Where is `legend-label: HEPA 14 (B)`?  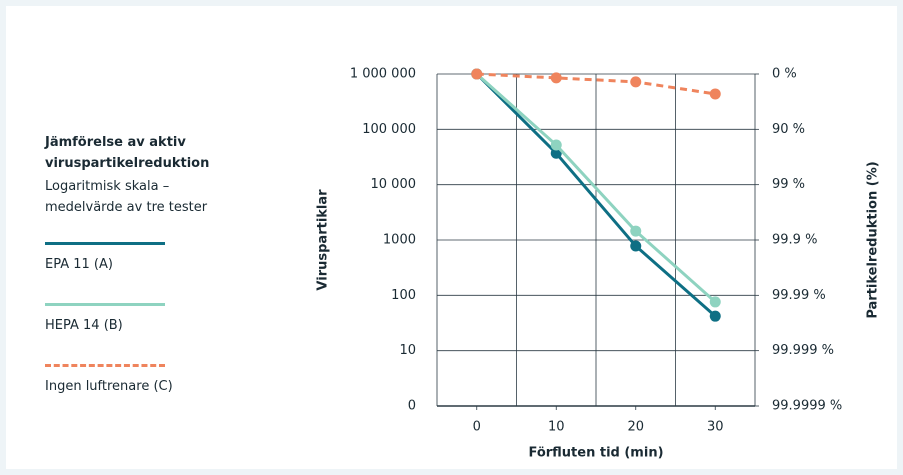
legend-label: HEPA 14 (B) is located at coordinates (84, 325).